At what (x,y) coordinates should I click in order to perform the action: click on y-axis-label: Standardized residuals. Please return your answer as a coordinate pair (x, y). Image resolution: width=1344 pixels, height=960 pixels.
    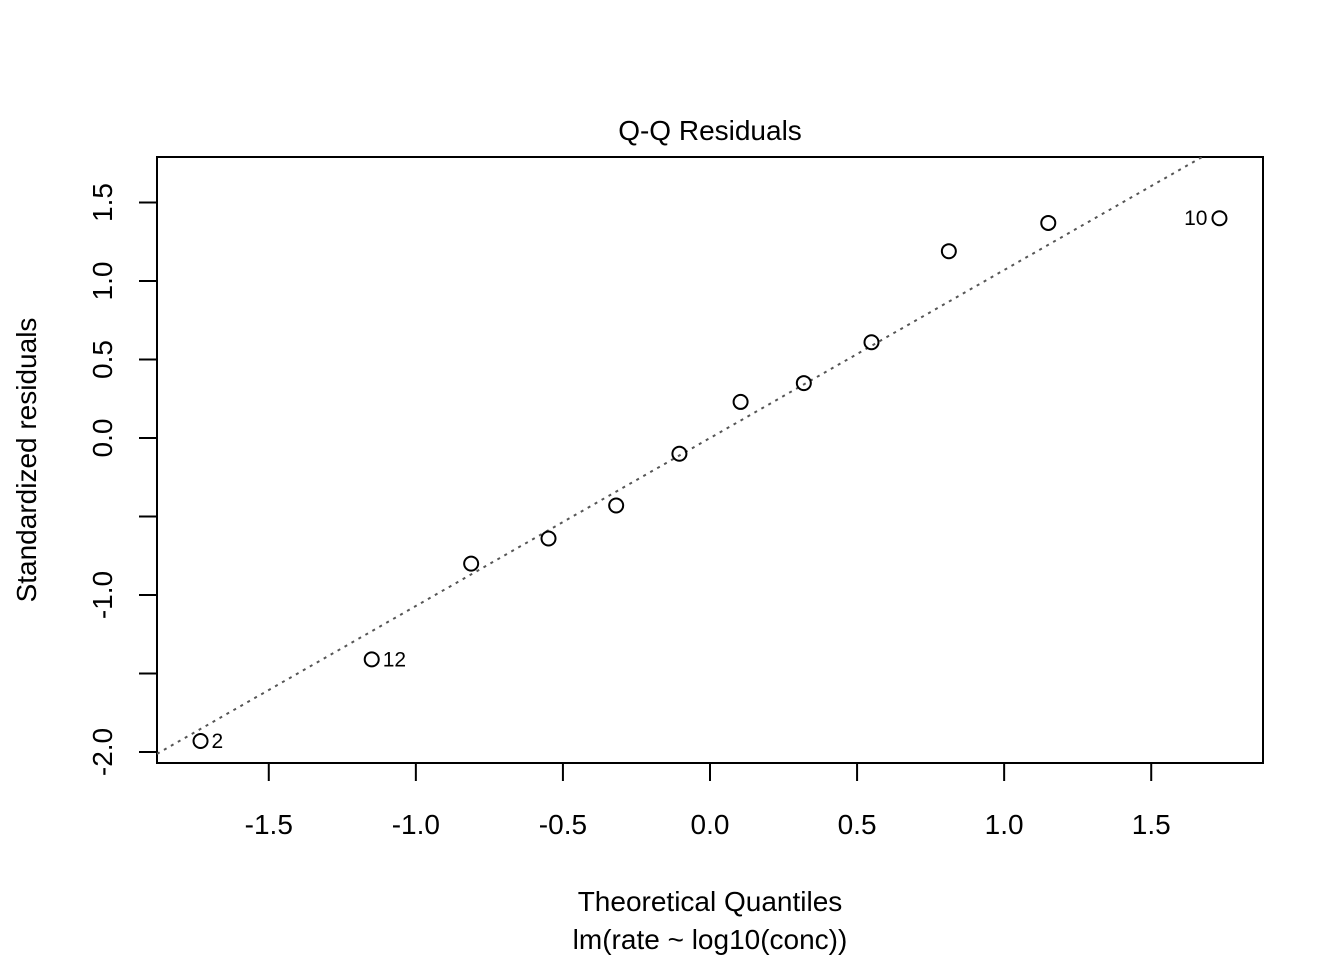
    Looking at the image, I should click on (26, 460).